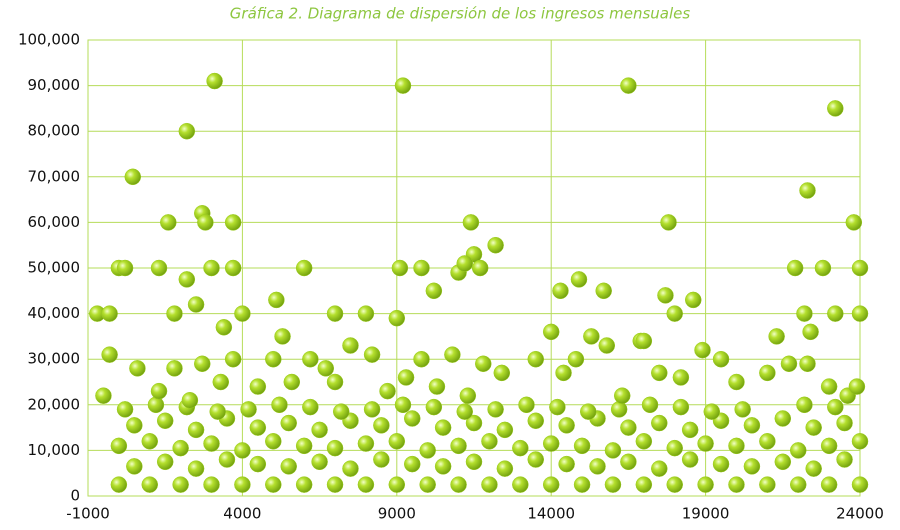 The height and width of the screenshot is (530, 900). What do you see at coordinates (54, 176) in the screenshot?
I see `y-tick-label: 70,000` at bounding box center [54, 176].